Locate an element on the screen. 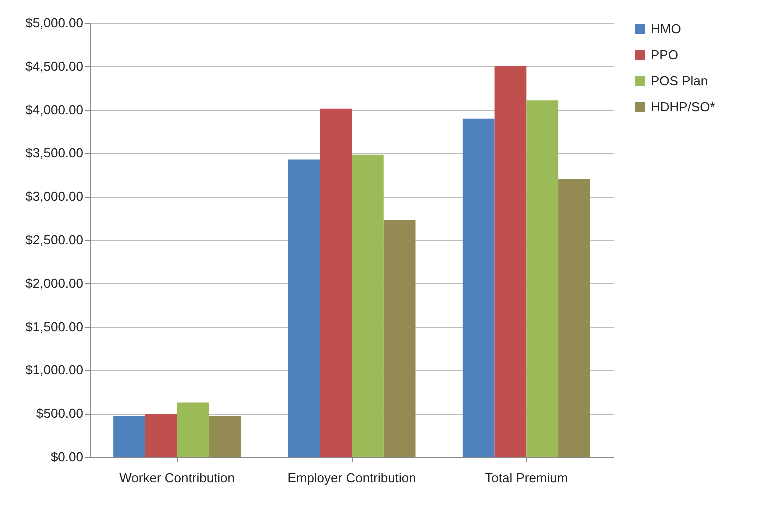  y-tick-label: $1,000.00 is located at coordinates (55, 370).